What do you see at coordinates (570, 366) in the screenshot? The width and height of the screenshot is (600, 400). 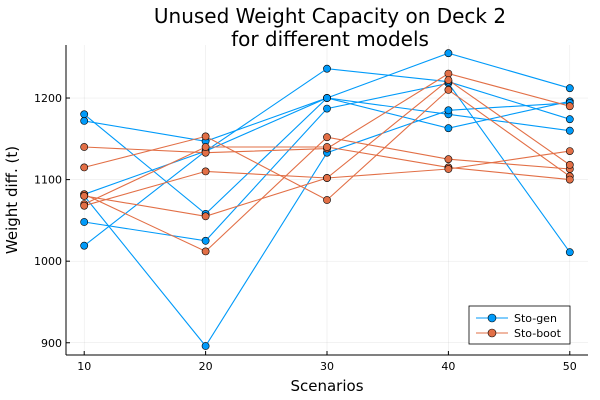 I see `x-tick-label: 50` at bounding box center [570, 366].